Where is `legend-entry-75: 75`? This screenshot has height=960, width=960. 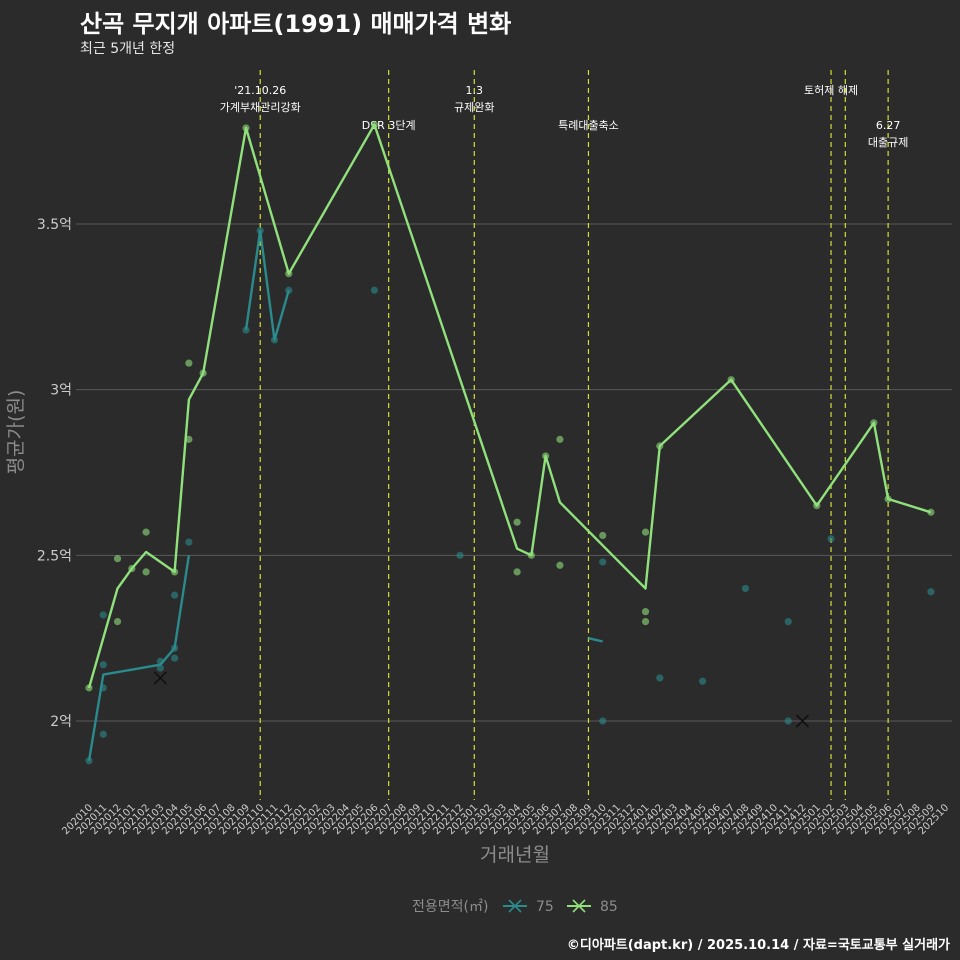
legend-entry-75: 75 is located at coordinates (528, 907).